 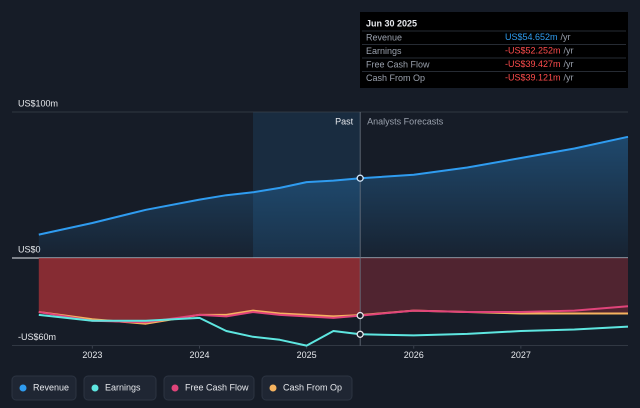 I want to click on tooltip-value: US$54.652m/yr, so click(x=538, y=37).